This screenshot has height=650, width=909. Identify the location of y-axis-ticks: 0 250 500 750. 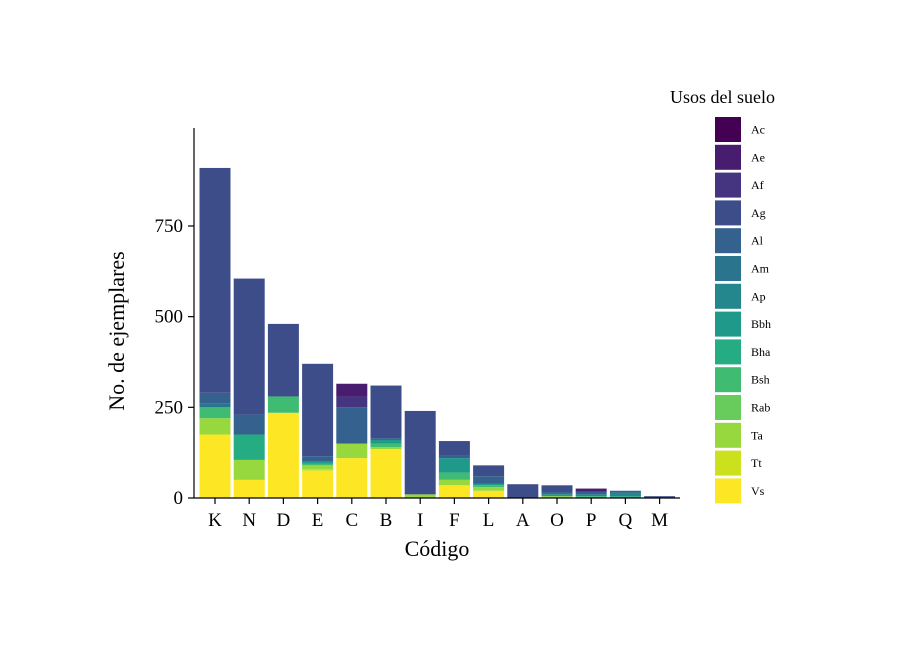
(174, 362).